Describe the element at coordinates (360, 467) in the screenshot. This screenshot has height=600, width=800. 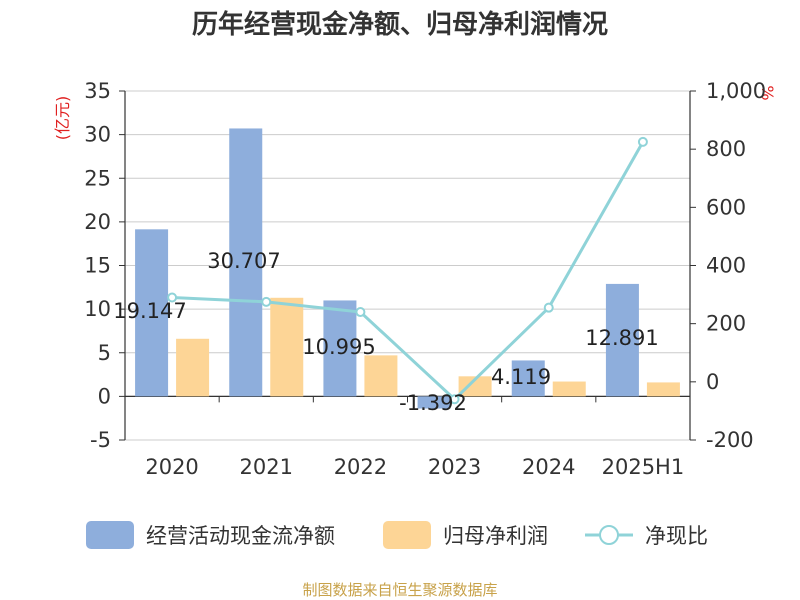
I see `x-axis-tick-label: 2022` at that location.